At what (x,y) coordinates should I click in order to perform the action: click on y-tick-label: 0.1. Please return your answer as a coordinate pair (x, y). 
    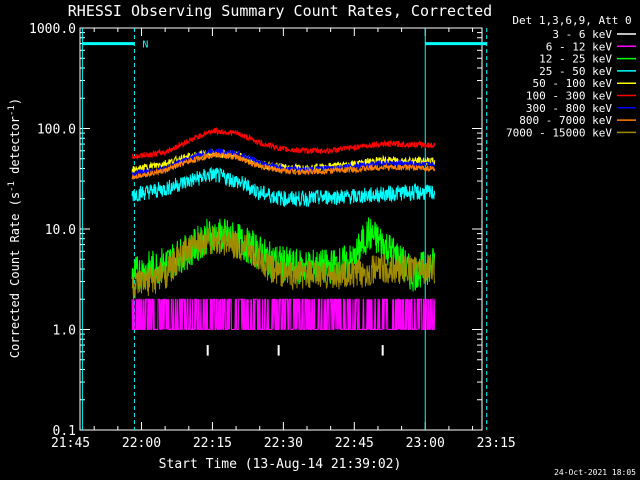
    Looking at the image, I should click on (64, 431).